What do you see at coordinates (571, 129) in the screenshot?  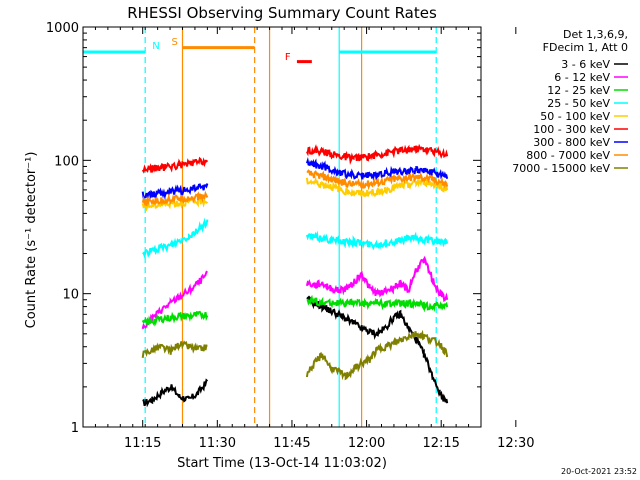 I see `legend-label-5: 100 - 300 keV` at bounding box center [571, 129].